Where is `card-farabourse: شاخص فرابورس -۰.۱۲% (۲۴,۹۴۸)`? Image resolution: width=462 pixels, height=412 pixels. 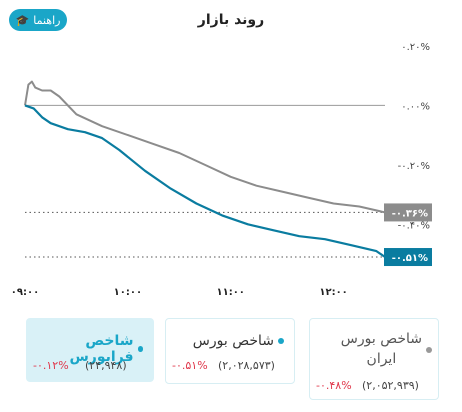 card-farabourse: شاخص فرابورس -۰.۱۲% (۲۴,۹۴۸) is located at coordinates (90, 350).